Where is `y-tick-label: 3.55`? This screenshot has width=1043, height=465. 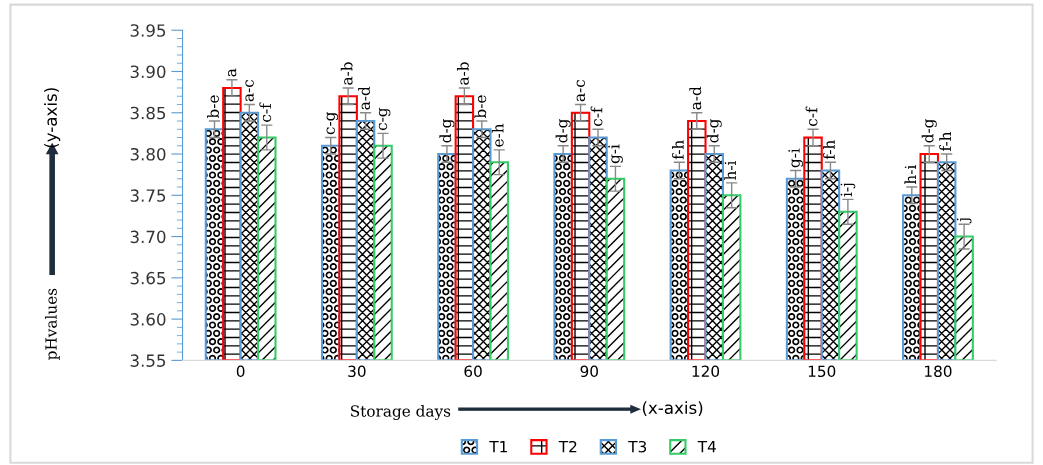
y-tick-label: 3.55 is located at coordinates (148, 360).